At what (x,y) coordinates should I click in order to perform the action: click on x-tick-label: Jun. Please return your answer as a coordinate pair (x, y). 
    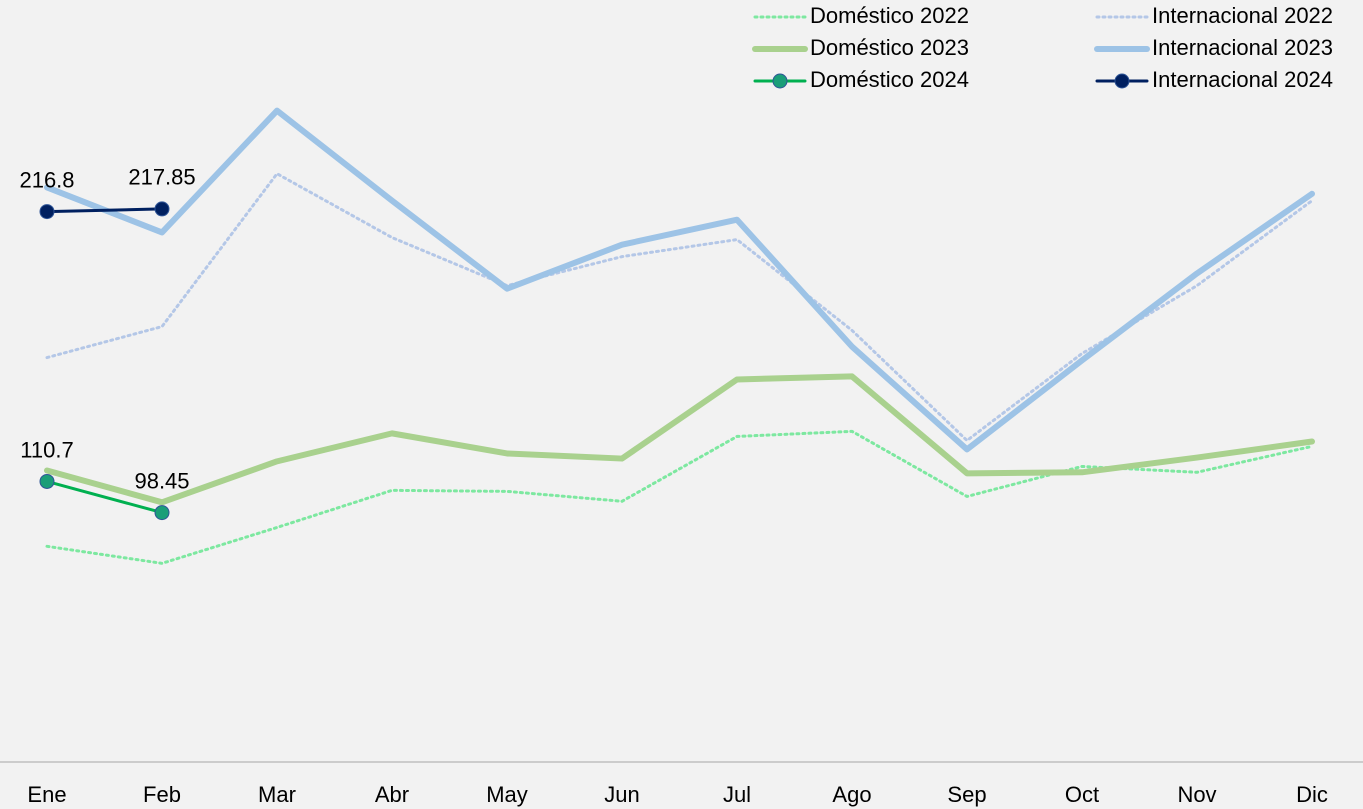
    Looking at the image, I should click on (621, 794).